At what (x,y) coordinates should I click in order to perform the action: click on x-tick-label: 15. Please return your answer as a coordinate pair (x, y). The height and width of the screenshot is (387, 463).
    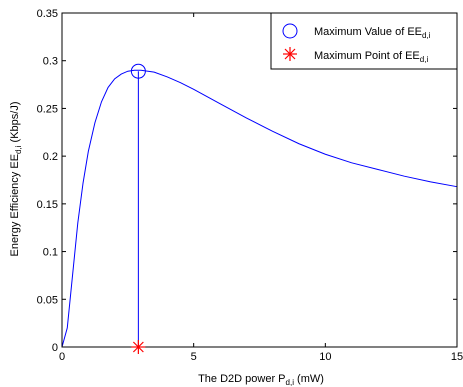
    Looking at the image, I should click on (457, 357).